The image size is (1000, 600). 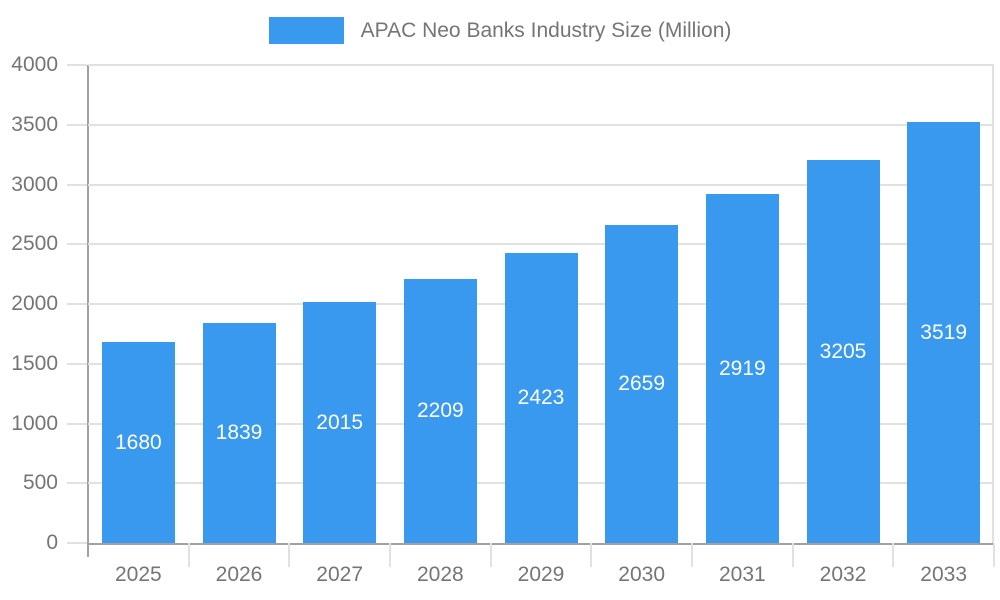 I want to click on legend: APAC Neo Banks Industry Size (Million), so click(x=500, y=30).